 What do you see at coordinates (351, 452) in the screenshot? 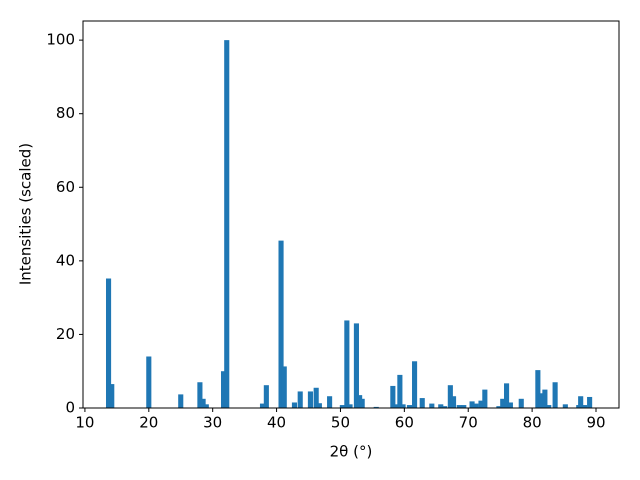
I see `x-axis-label: 2θ (°)` at bounding box center [351, 452].